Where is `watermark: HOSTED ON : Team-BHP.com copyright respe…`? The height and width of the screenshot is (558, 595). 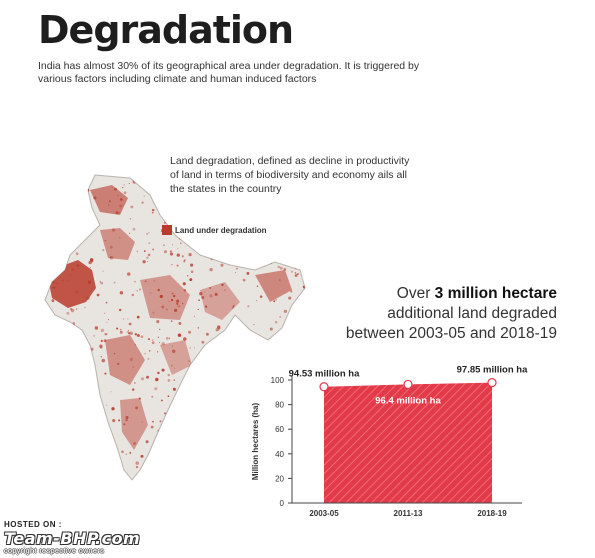
watermark: HOSTED ON : Team-BHP.com copyright respe… is located at coordinates (72, 537).